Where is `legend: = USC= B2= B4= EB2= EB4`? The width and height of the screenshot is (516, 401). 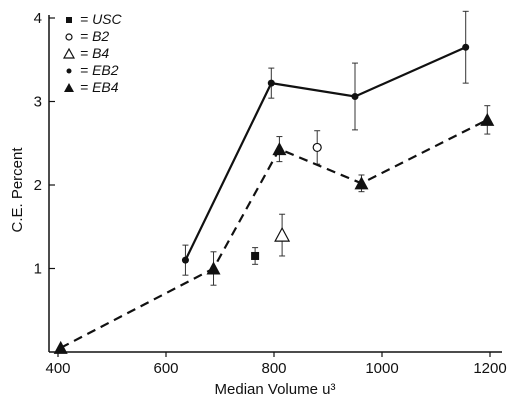 legend: = USC= B2= B4= EB2= EB4 is located at coordinates (92, 53).